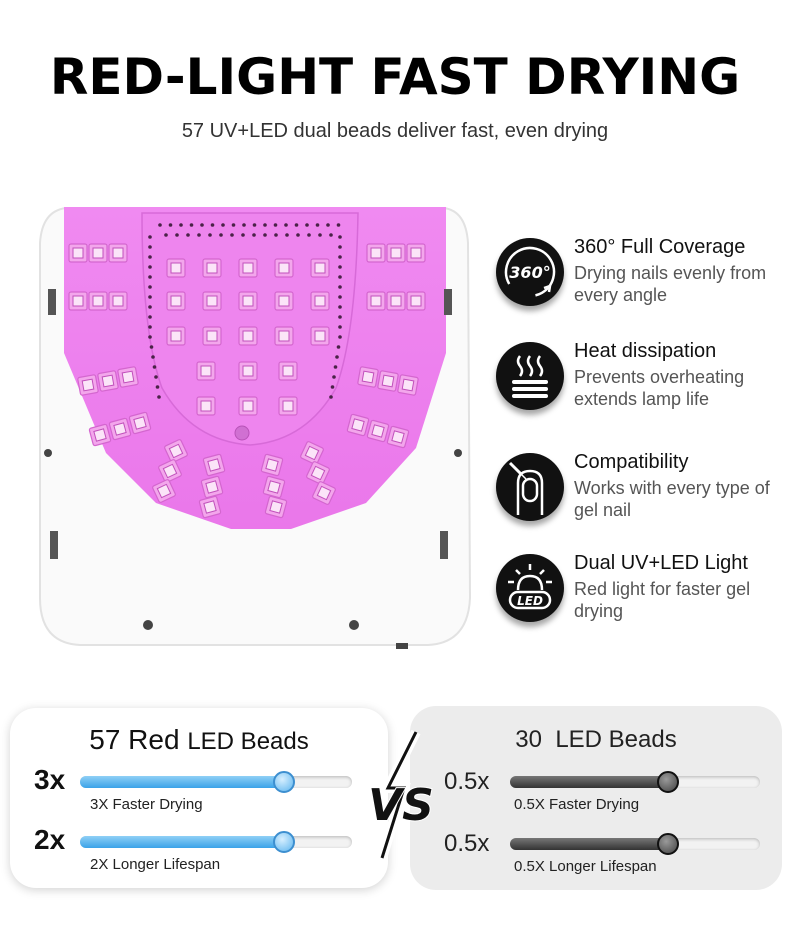 The height and width of the screenshot is (943, 790). What do you see at coordinates (585, 866) in the screenshot?
I see `bar-label: 0.5X Longer Lifespan` at bounding box center [585, 866].